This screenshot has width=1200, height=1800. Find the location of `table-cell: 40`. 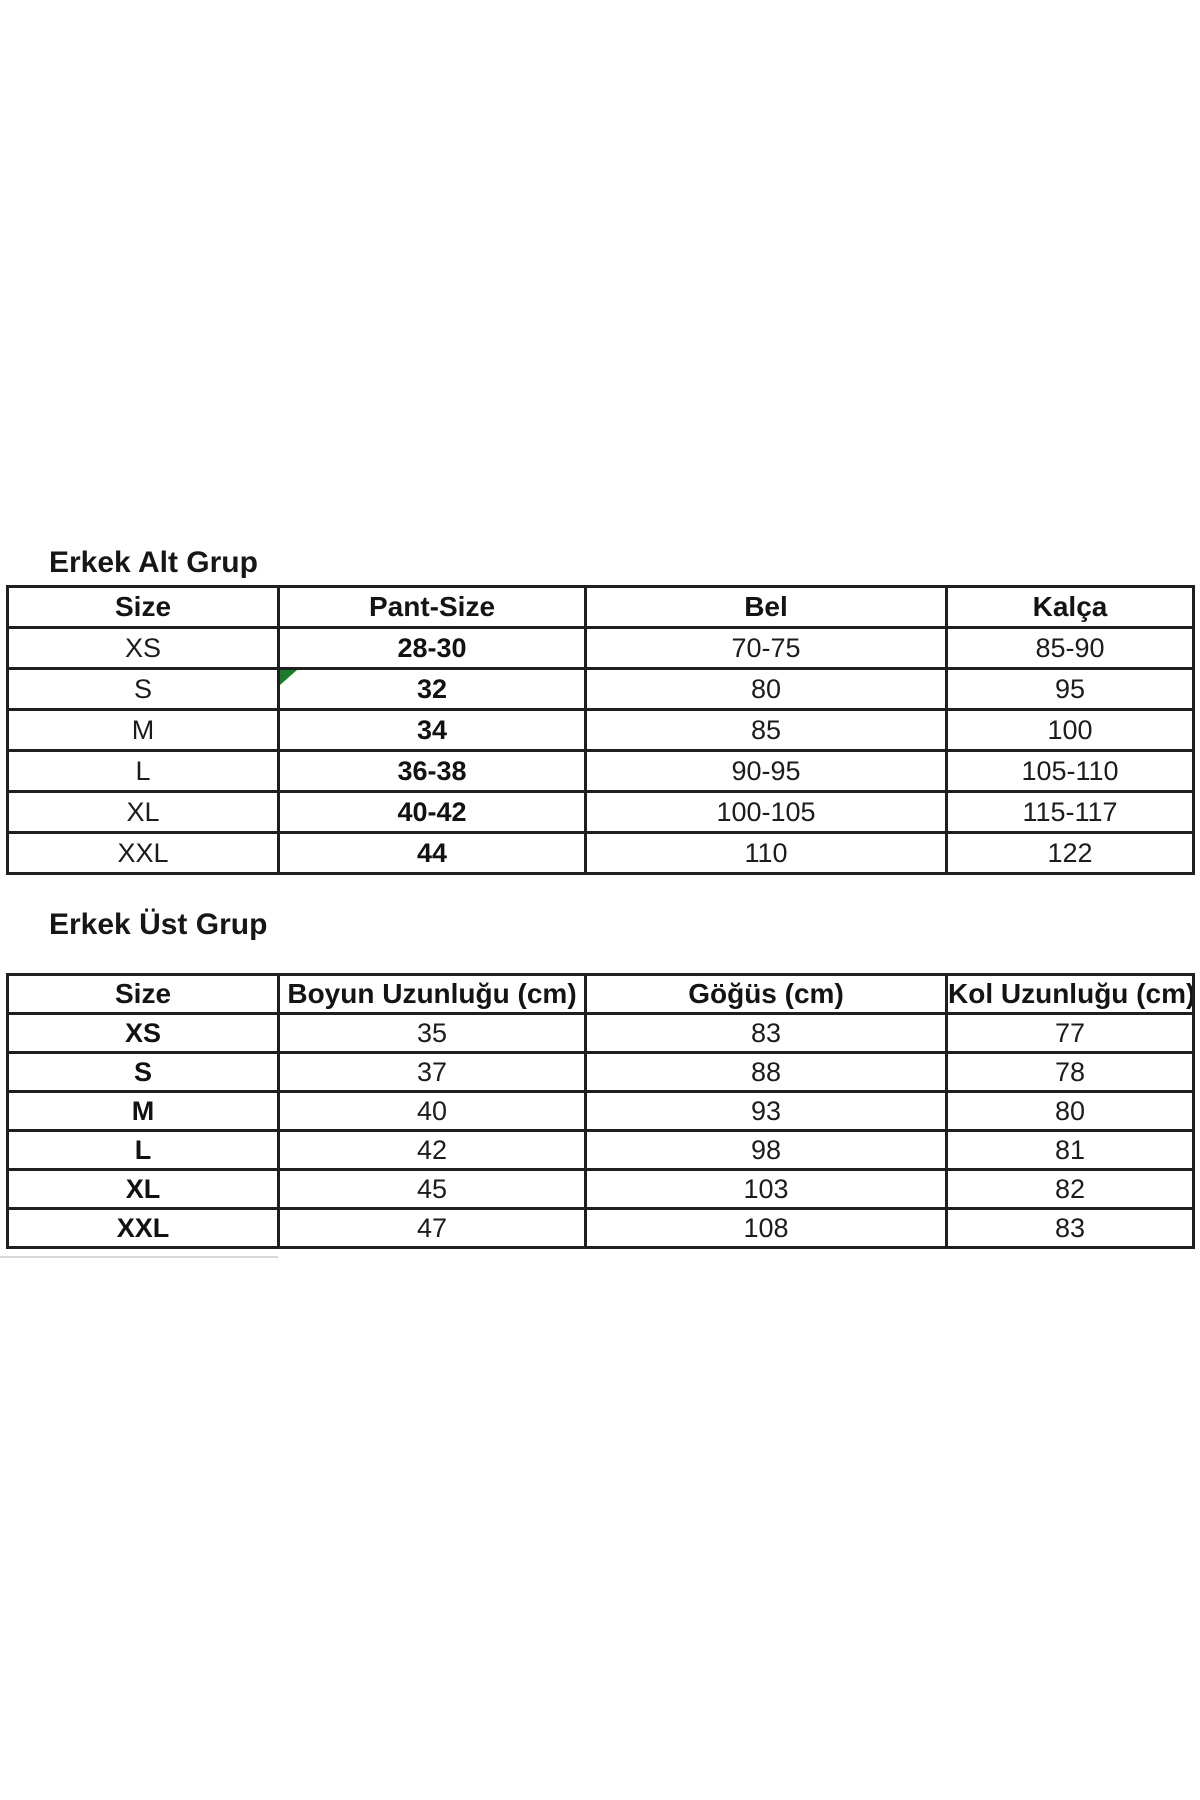

table-cell: 40 is located at coordinates (432, 1111).